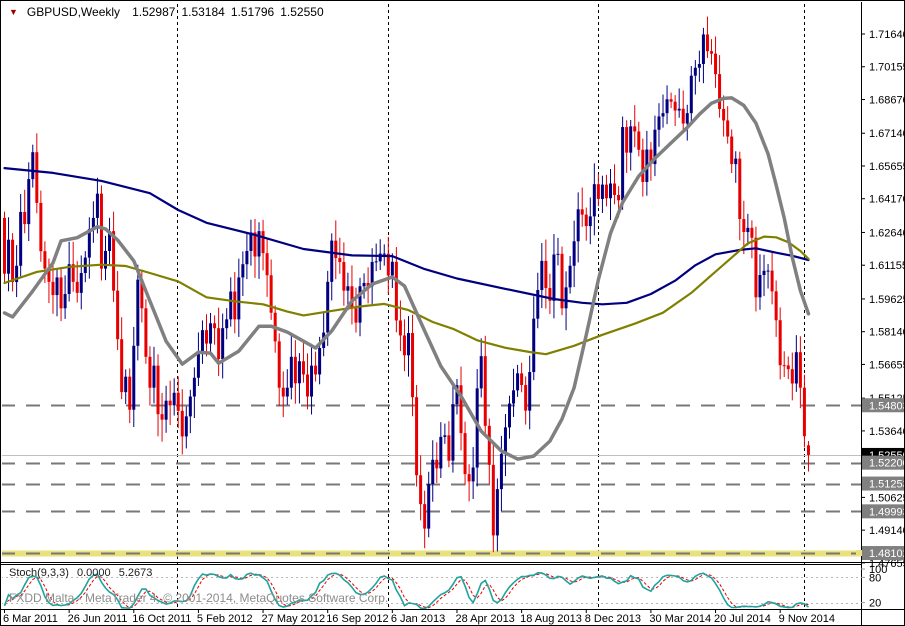  Describe the element at coordinates (887, 432) in the screenshot. I see `price-tick-label: 1.53640` at that location.